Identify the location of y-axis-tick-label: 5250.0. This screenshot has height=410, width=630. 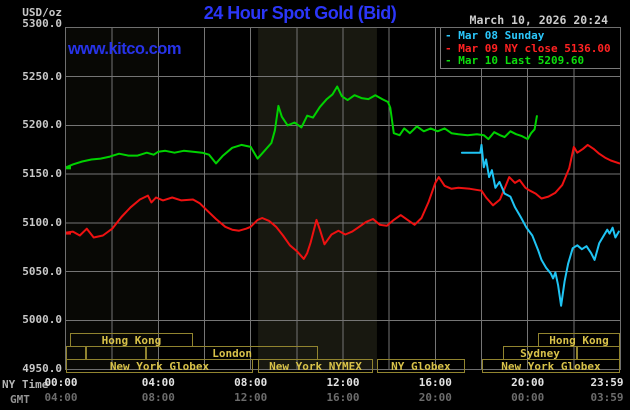
(42, 76).